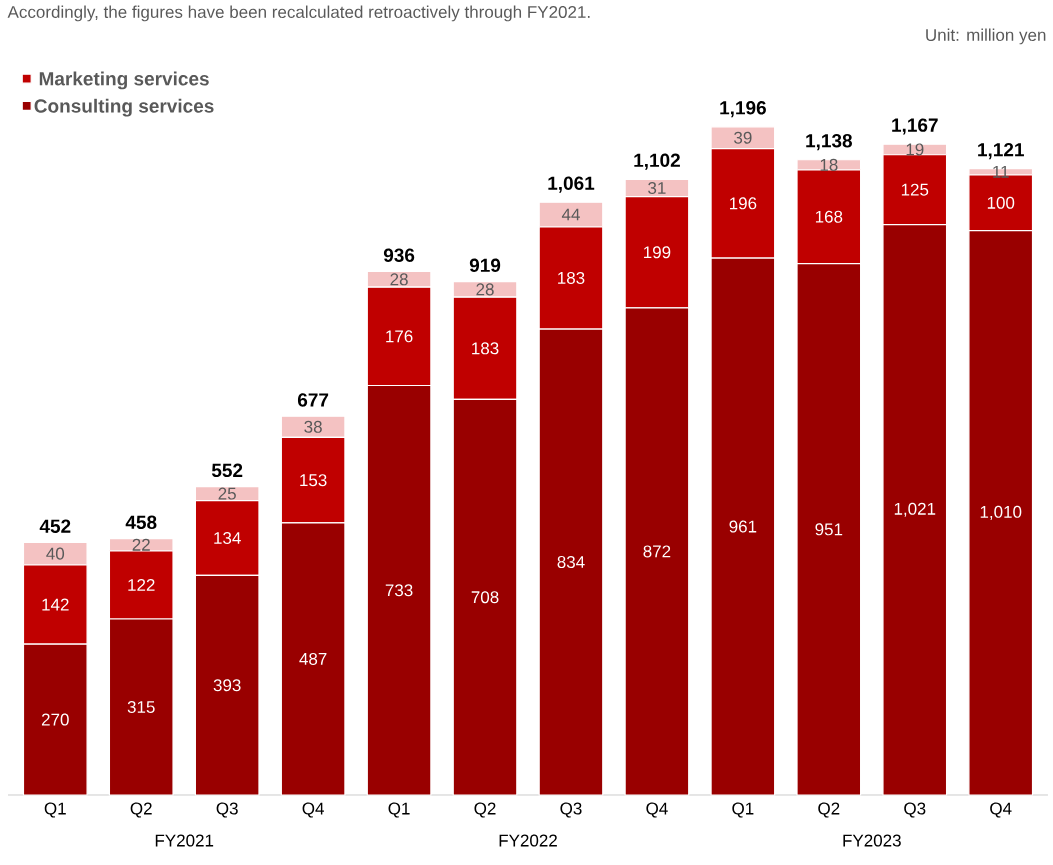 The width and height of the screenshot is (1053, 865). What do you see at coordinates (1001, 151) in the screenshot?
I see `total-label: 1,121` at bounding box center [1001, 151].